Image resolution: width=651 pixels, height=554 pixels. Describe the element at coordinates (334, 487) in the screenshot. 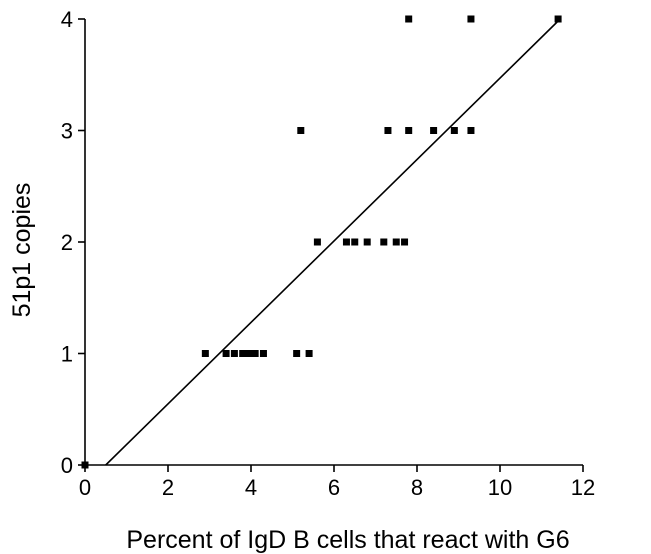

I see `x-tick-label: 6` at that location.